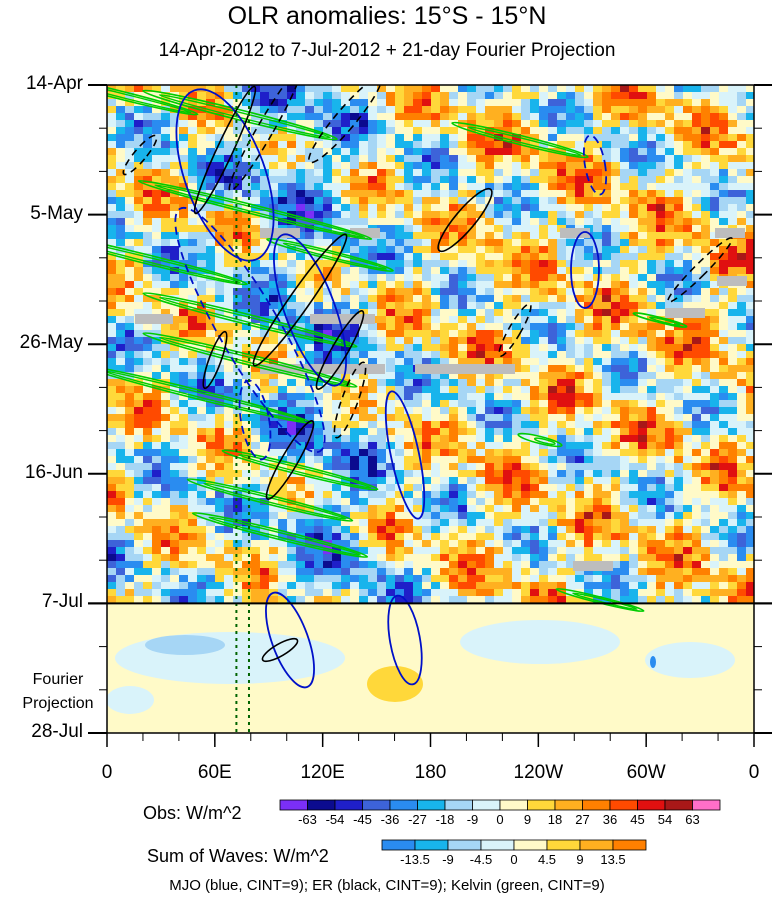 The width and height of the screenshot is (774, 899). I want to click on colorbar-tick-label: -13.5, so click(415, 859).